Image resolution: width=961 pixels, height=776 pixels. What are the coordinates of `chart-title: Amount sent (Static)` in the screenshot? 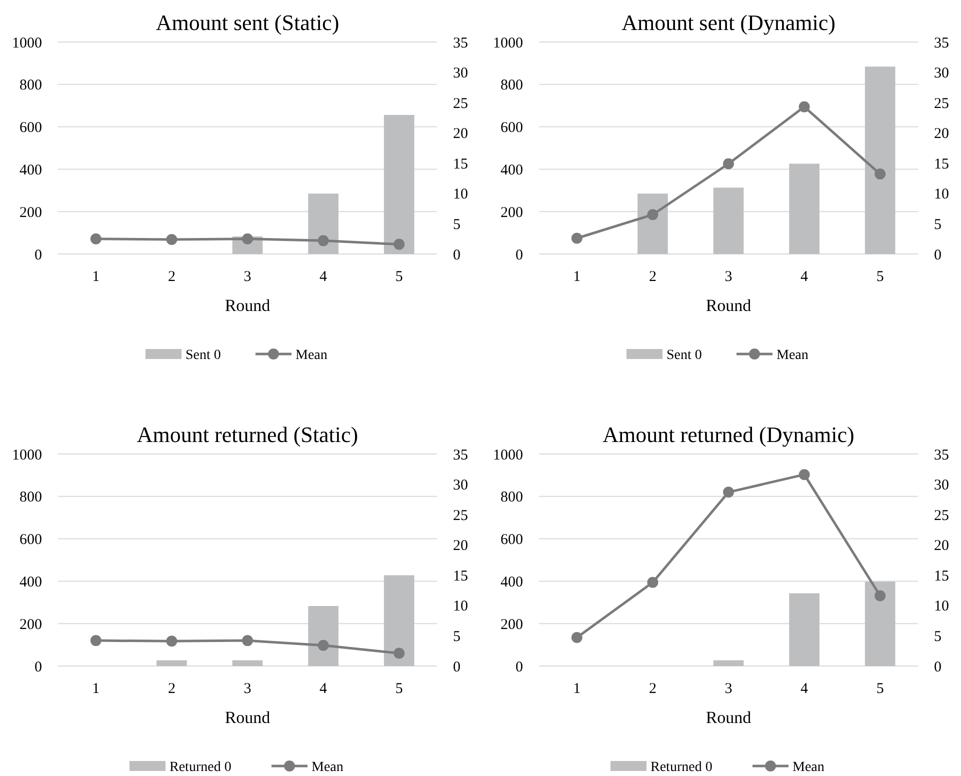 It's located at (248, 22).